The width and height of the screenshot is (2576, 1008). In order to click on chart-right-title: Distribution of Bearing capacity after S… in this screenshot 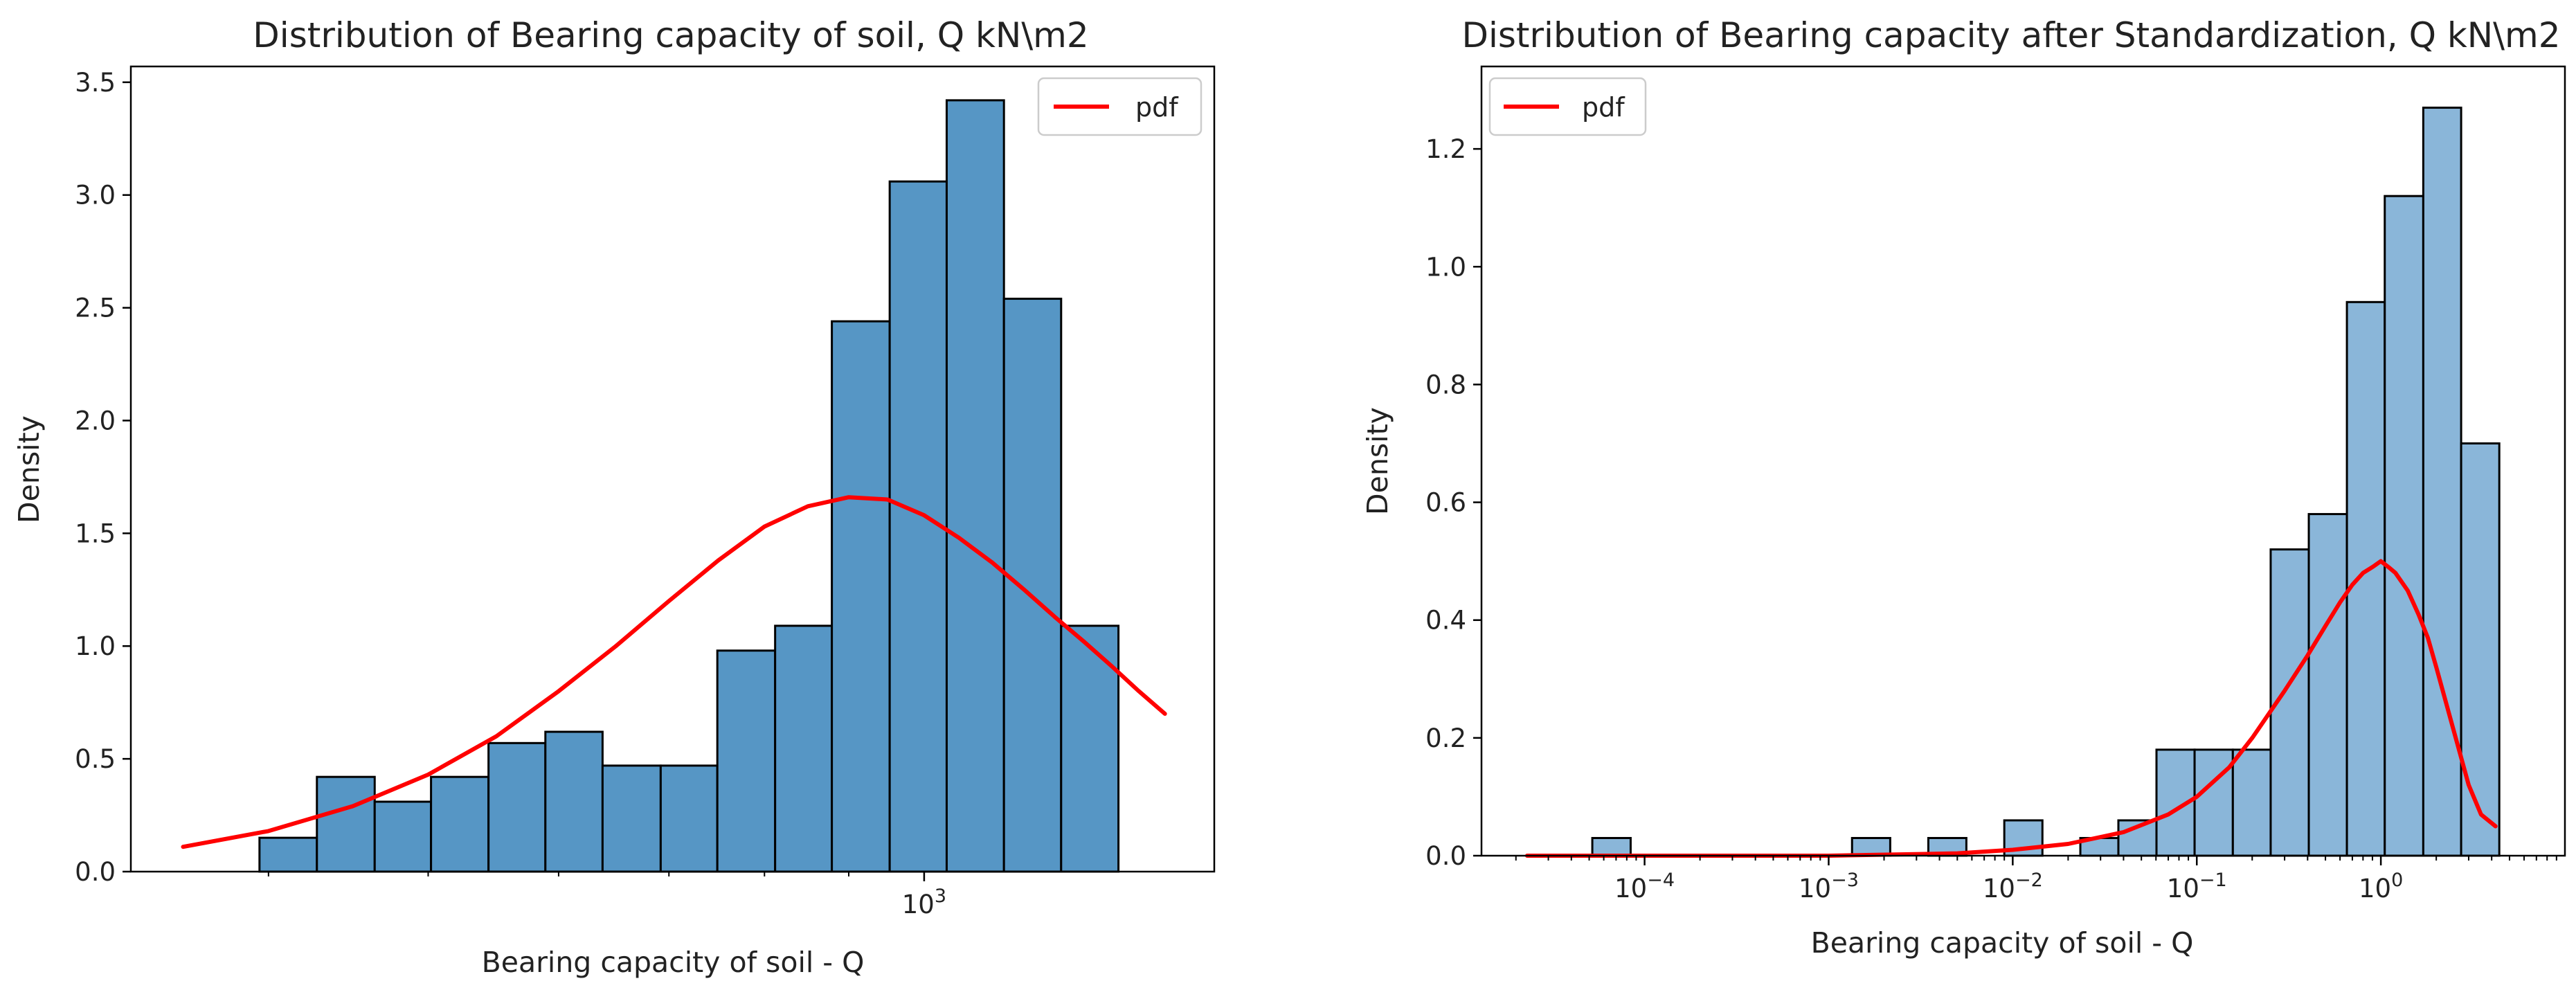, I will do `click(2010, 35)`.